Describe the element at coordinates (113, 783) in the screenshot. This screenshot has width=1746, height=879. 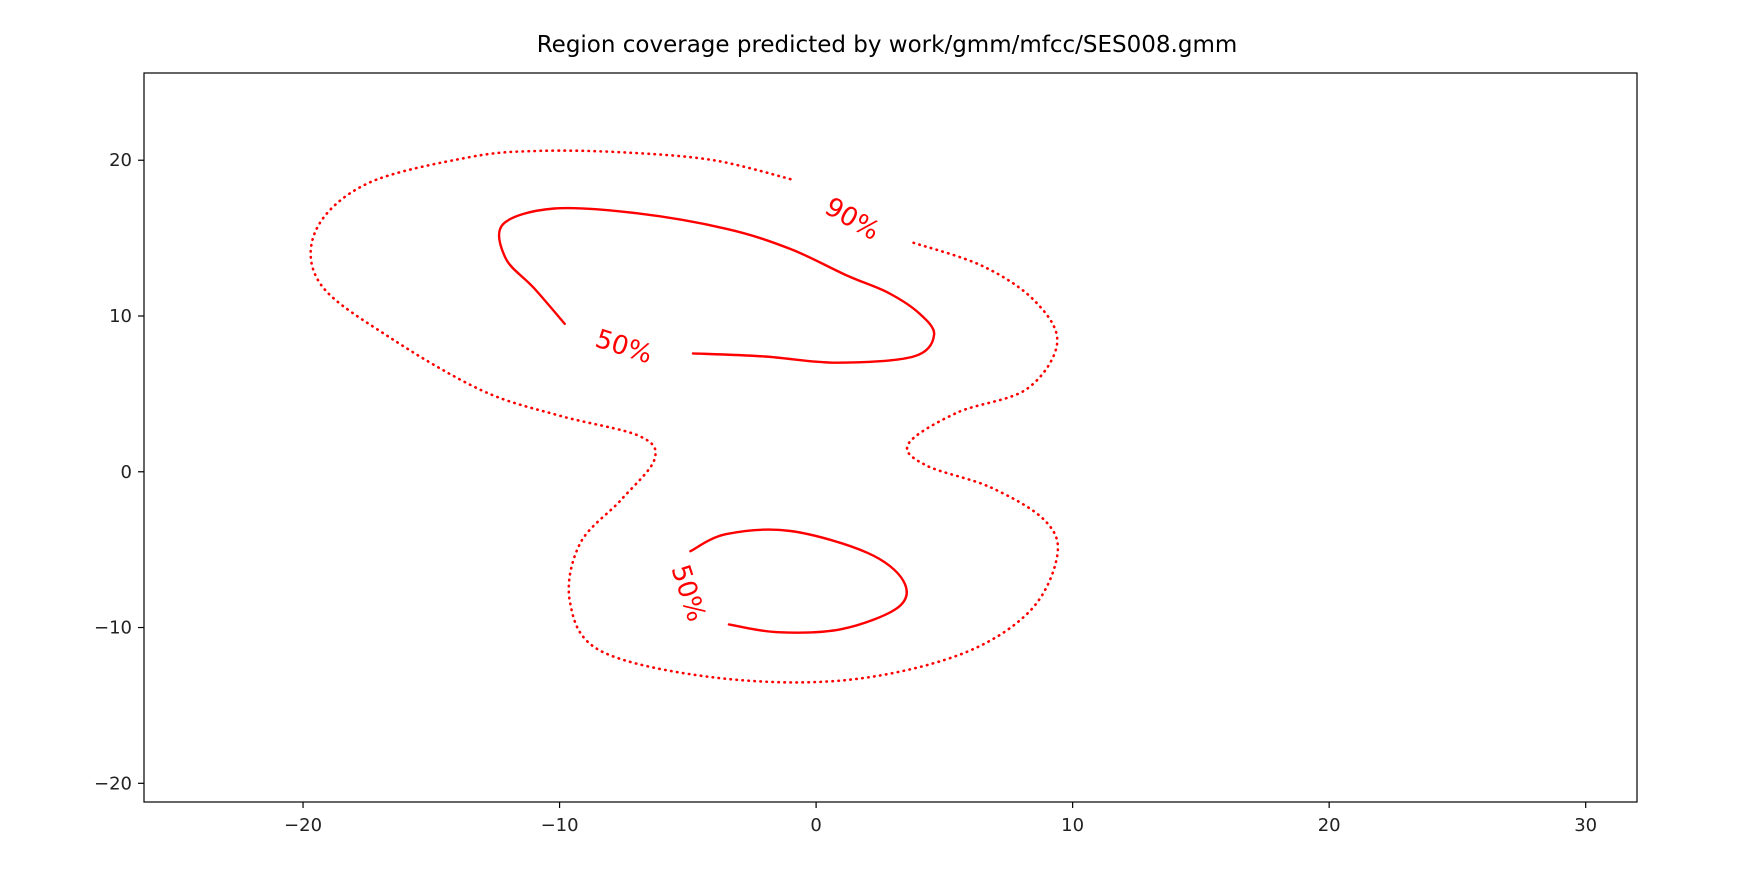
I see `y-tick-label: −20` at that location.